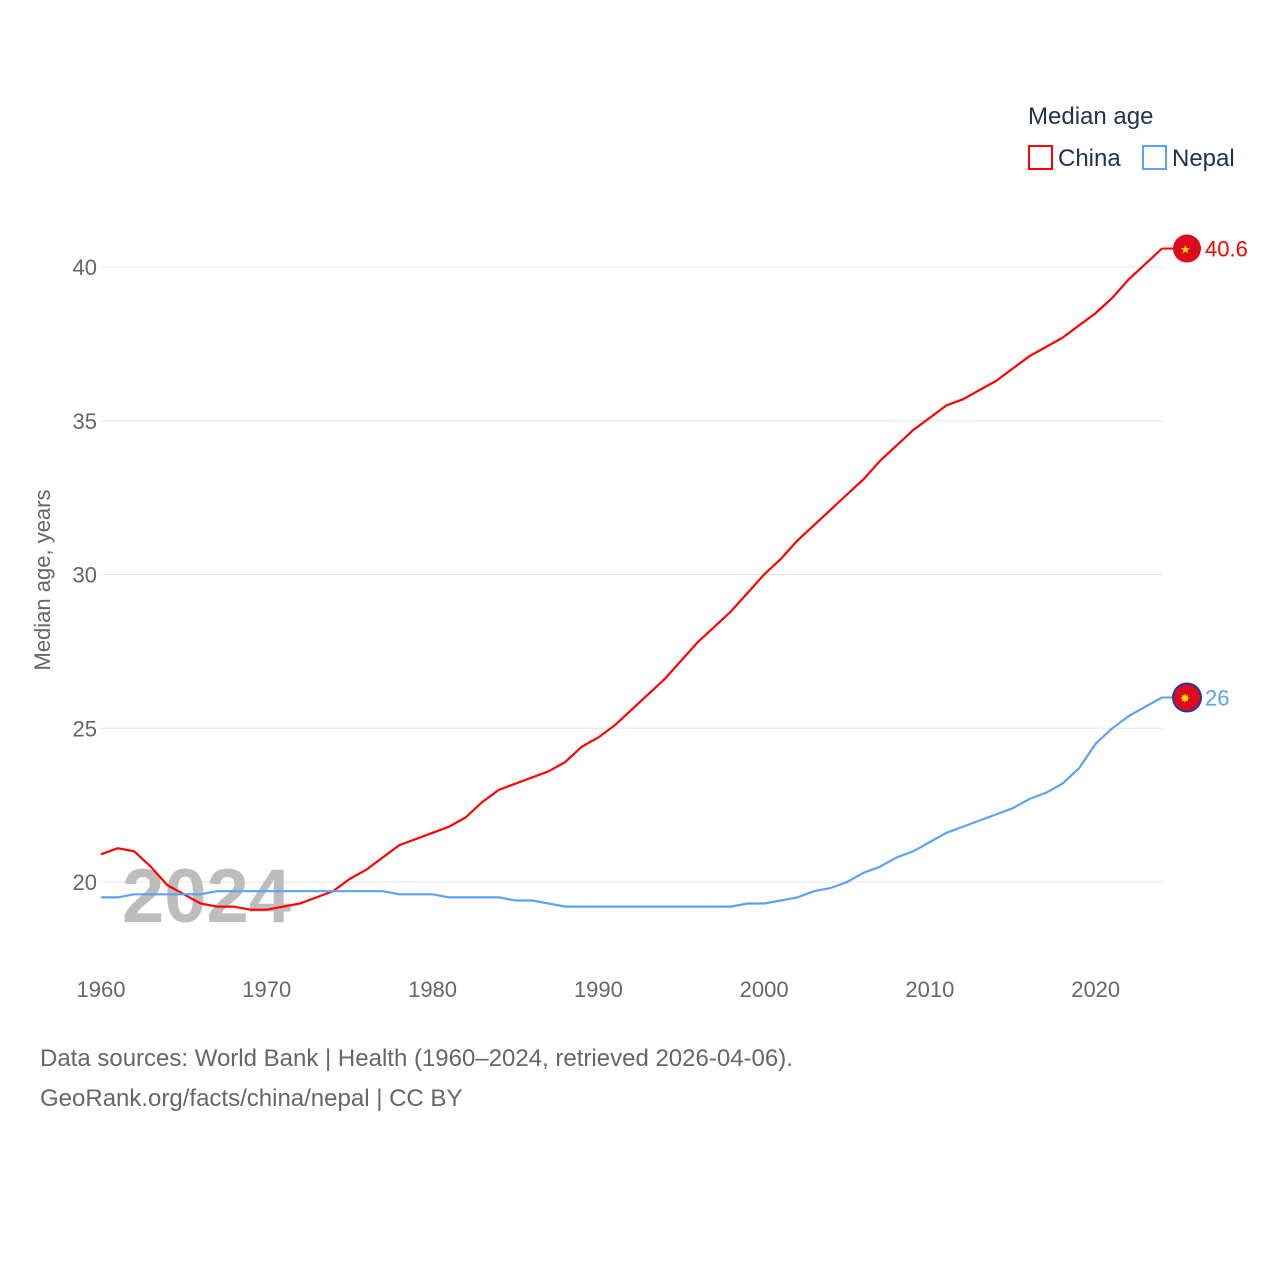 This screenshot has height=1280, width=1280. I want to click on x-tick-label: 2010, so click(929, 989).